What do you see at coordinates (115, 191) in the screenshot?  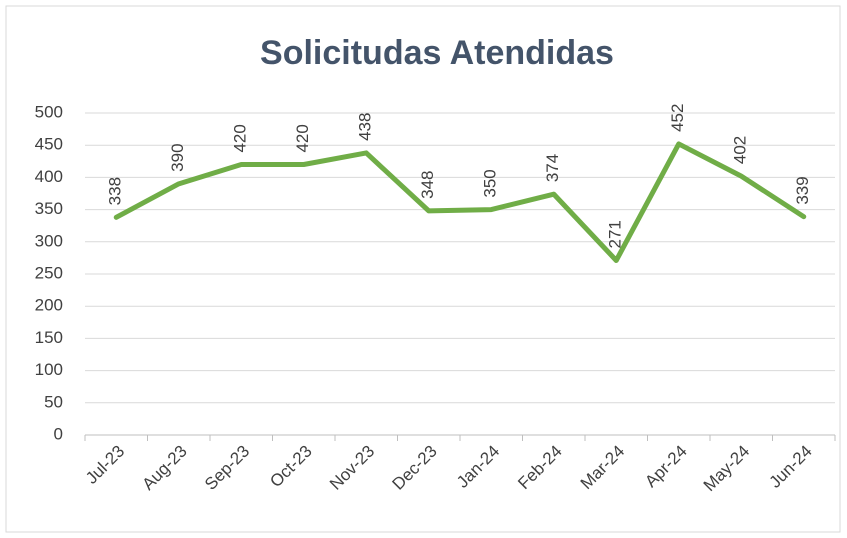 I see `data-label: 338` at bounding box center [115, 191].